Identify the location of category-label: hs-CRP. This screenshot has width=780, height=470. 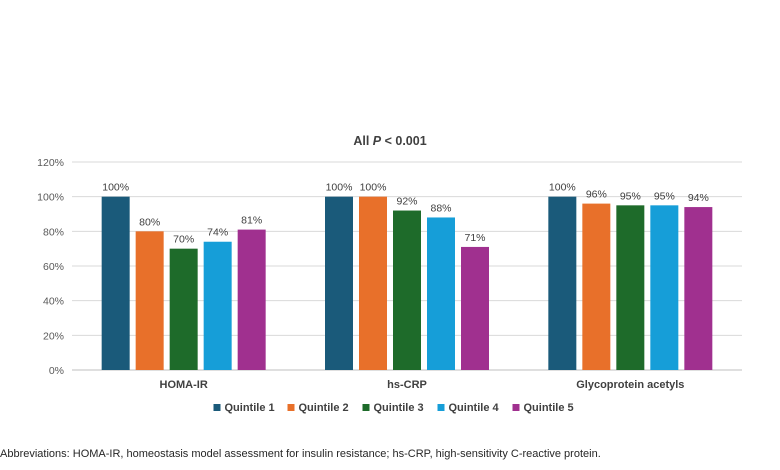
(407, 385).